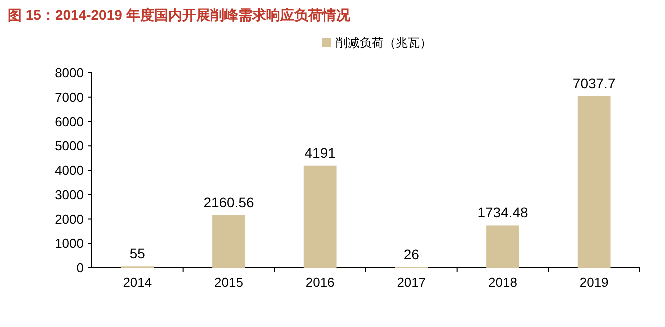 The width and height of the screenshot is (665, 327). I want to click on y-tick-label: 4000, so click(69, 170).